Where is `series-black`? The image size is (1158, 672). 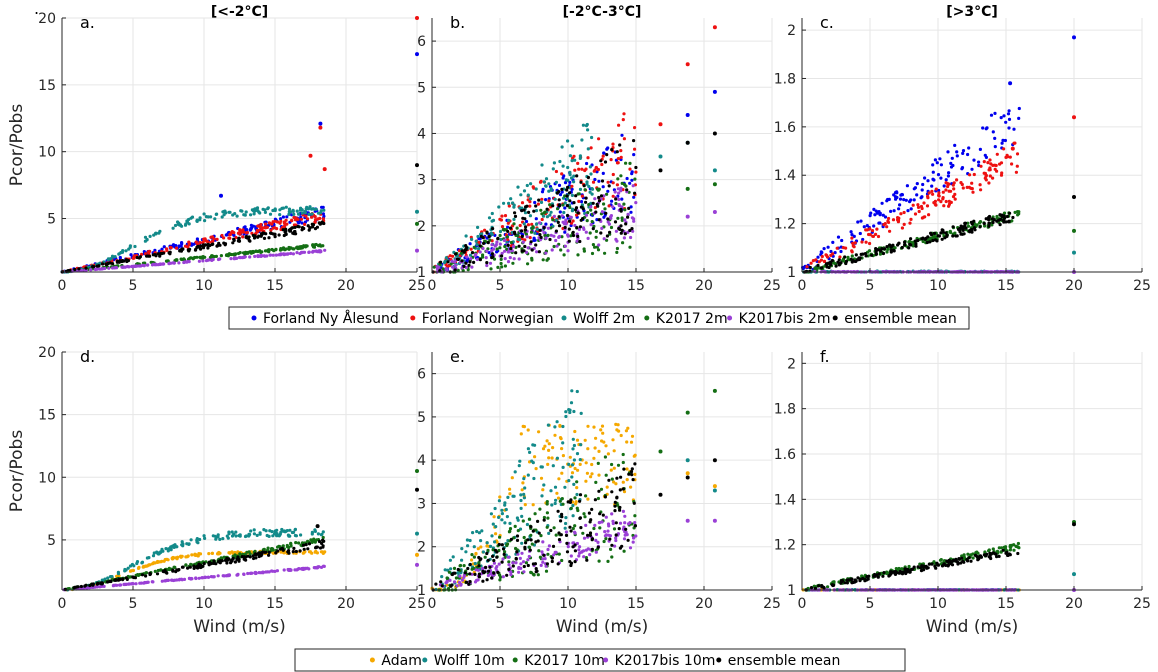
series-black is located at coordinates (574, 525).